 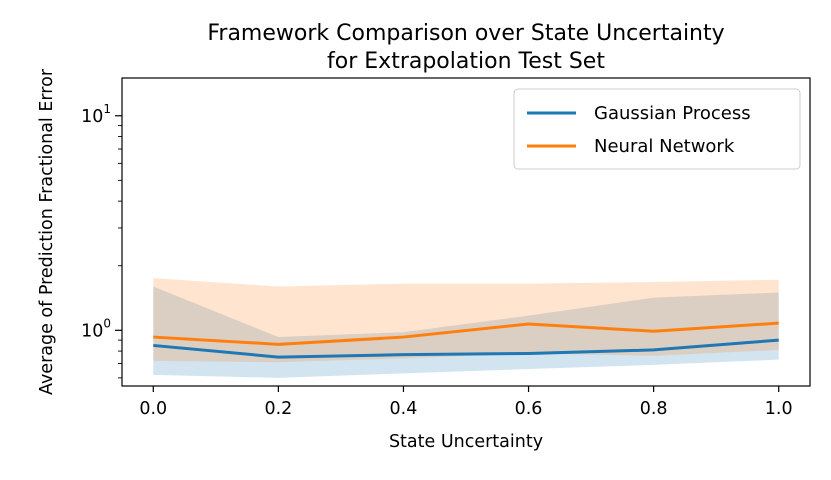 What do you see at coordinates (466, 442) in the screenshot?
I see `x-axis-label: State Uncertainty` at bounding box center [466, 442].